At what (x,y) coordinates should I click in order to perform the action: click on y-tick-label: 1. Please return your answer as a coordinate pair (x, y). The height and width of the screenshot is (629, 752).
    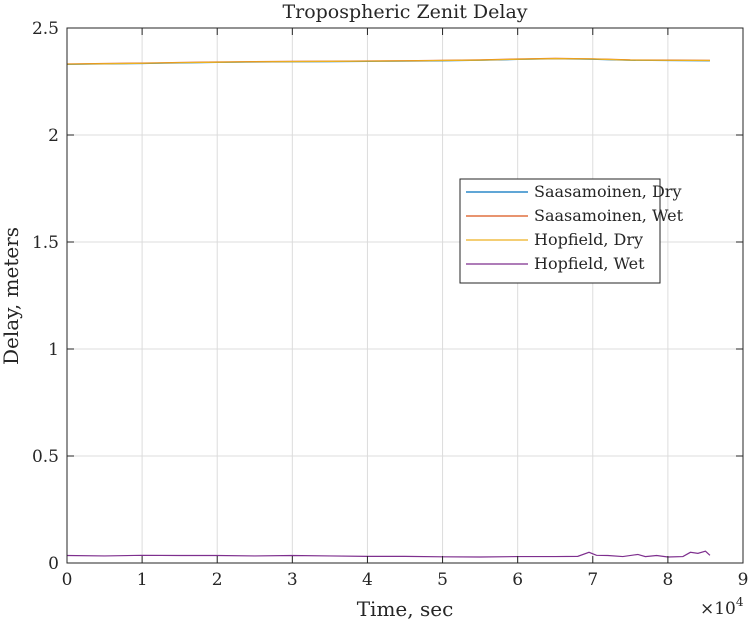
    Looking at the image, I should click on (53, 350).